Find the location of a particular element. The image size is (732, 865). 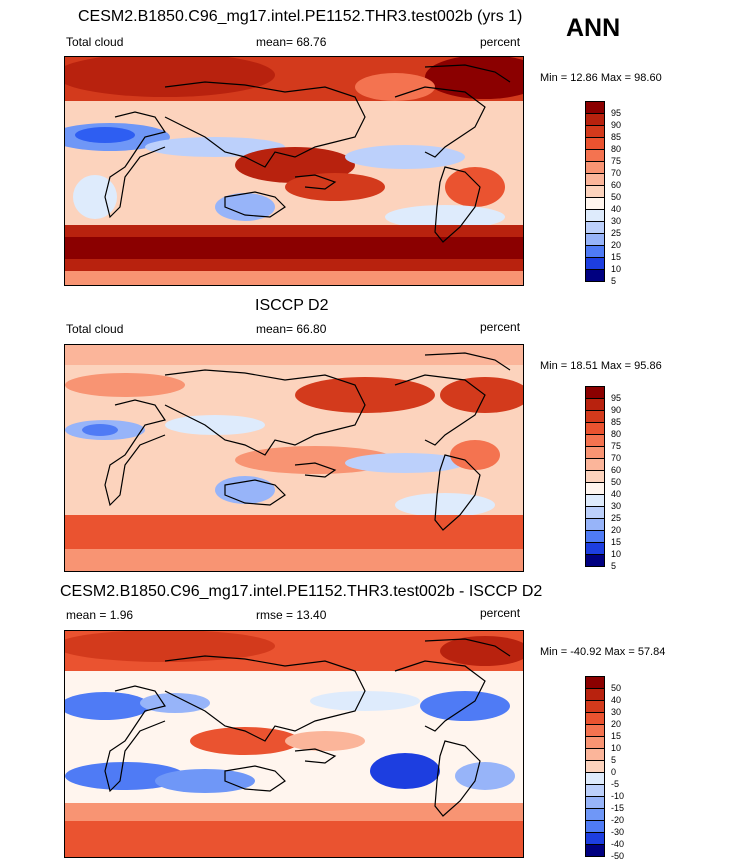

colorbar-tick-label: -15 is located at coordinates (618, 808).